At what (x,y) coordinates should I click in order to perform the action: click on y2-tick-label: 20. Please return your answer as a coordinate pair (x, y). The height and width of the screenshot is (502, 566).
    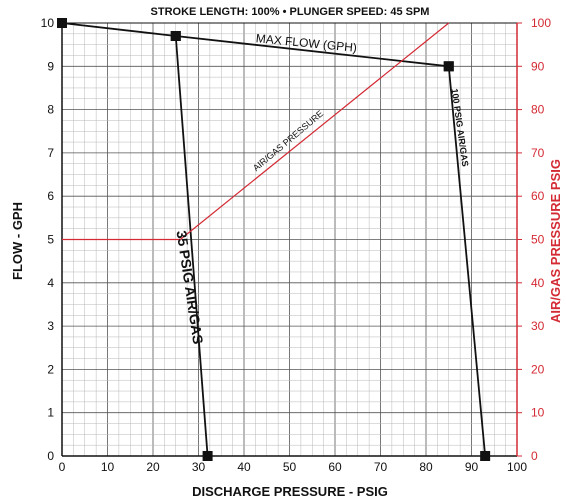
    Looking at the image, I should click on (538, 369).